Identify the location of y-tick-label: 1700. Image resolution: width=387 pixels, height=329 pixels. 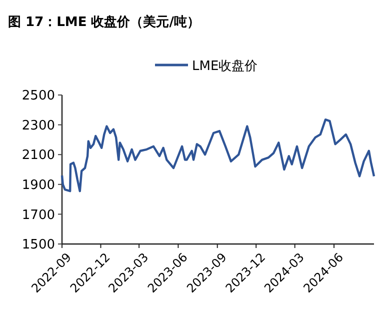
(38, 215).